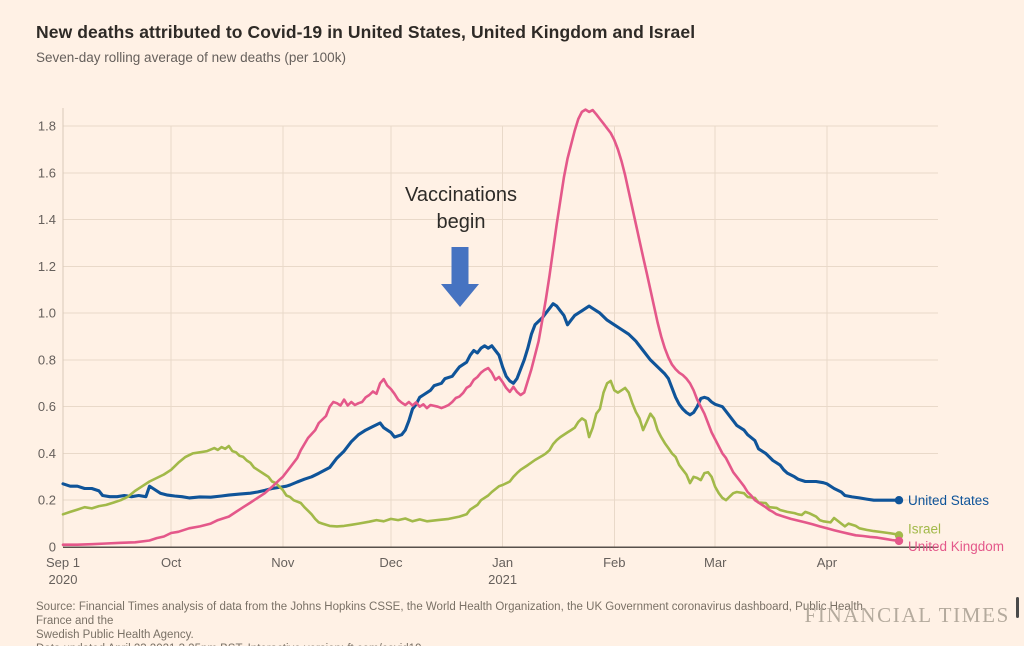 The image size is (1024, 646). Describe the element at coordinates (47, 266) in the screenshot. I see `y-axis-tick-label: 1.2` at that location.